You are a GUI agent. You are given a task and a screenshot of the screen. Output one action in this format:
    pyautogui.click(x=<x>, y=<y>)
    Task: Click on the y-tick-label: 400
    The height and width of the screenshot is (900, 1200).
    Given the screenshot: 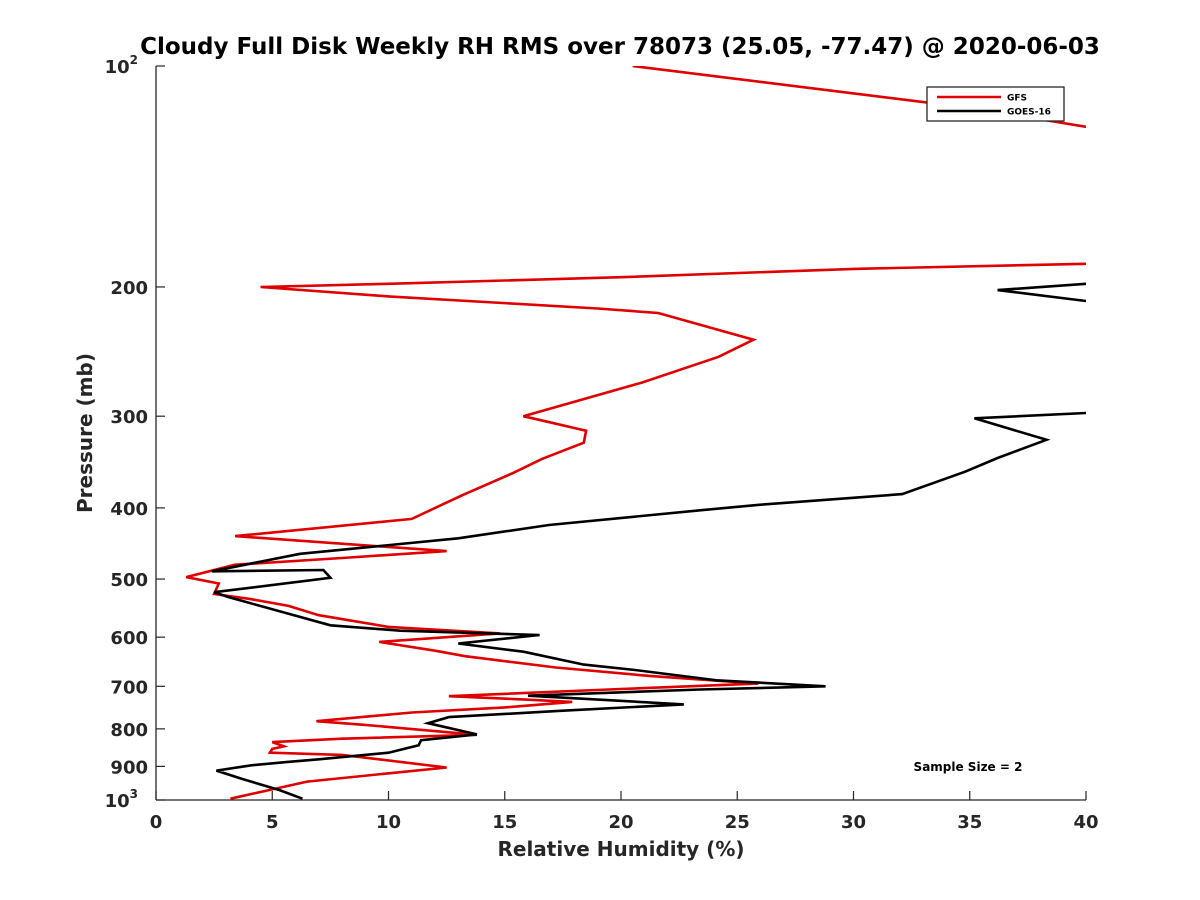 What is the action you would take?
    pyautogui.click(x=129, y=509)
    